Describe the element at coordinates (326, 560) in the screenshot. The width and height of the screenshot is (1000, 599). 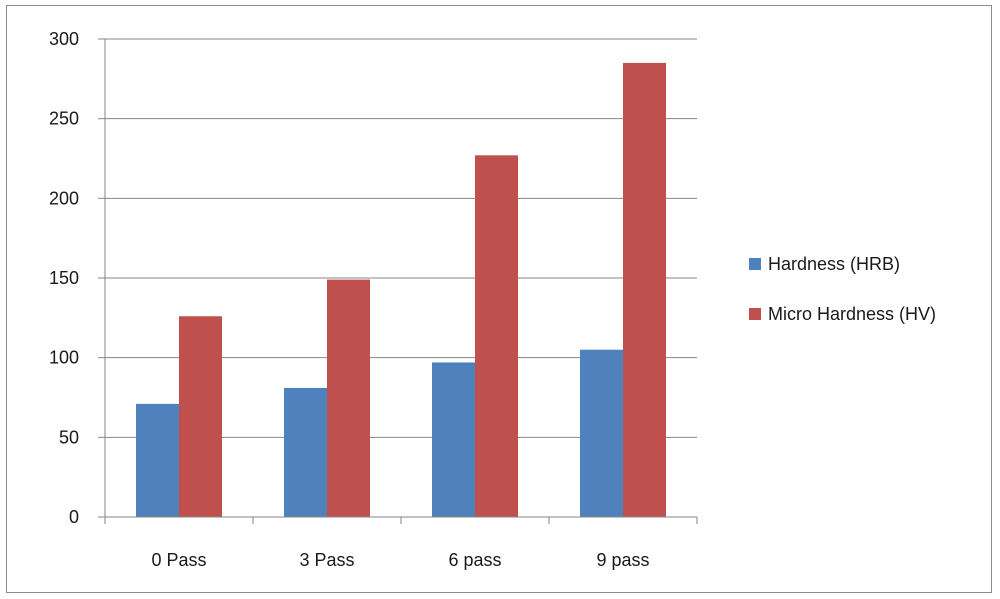
I see `x-tick-label: 3 Pass` at that location.